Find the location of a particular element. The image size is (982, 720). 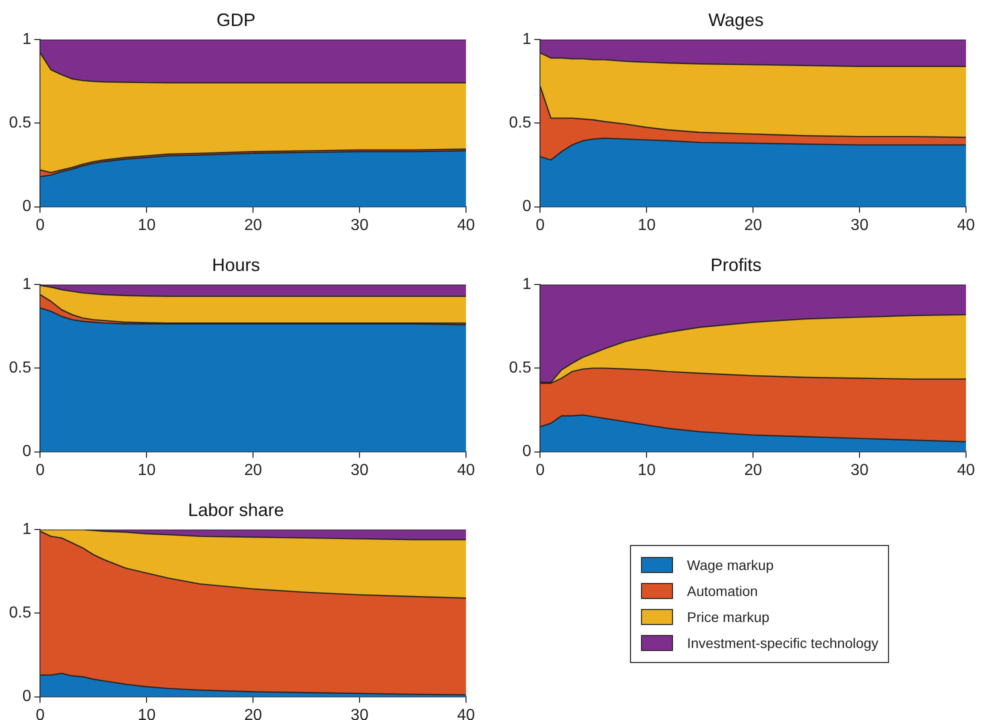

chart-title: Wages is located at coordinates (736, 20).